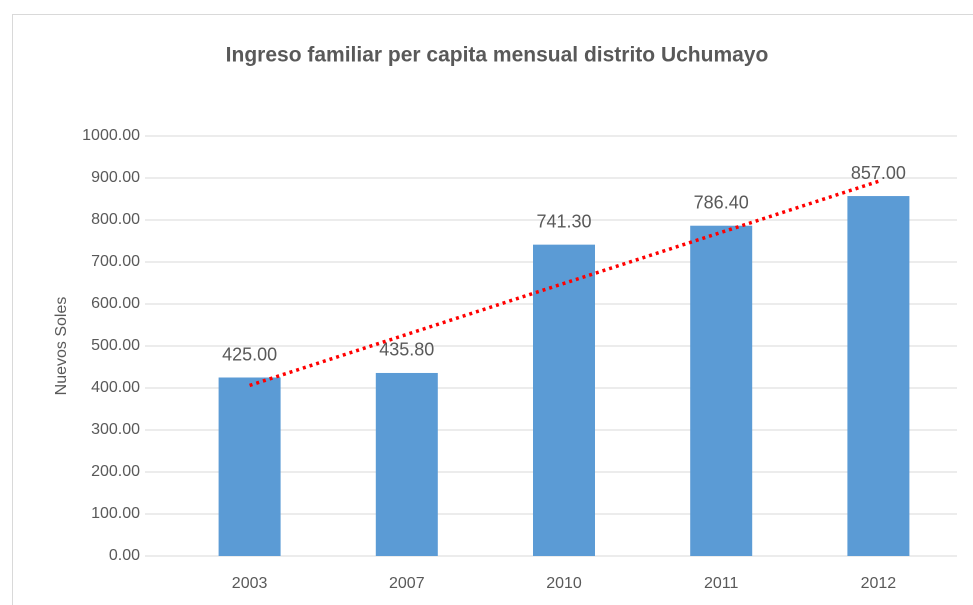  I want to click on y-tick-label: 100.00, so click(115, 513).